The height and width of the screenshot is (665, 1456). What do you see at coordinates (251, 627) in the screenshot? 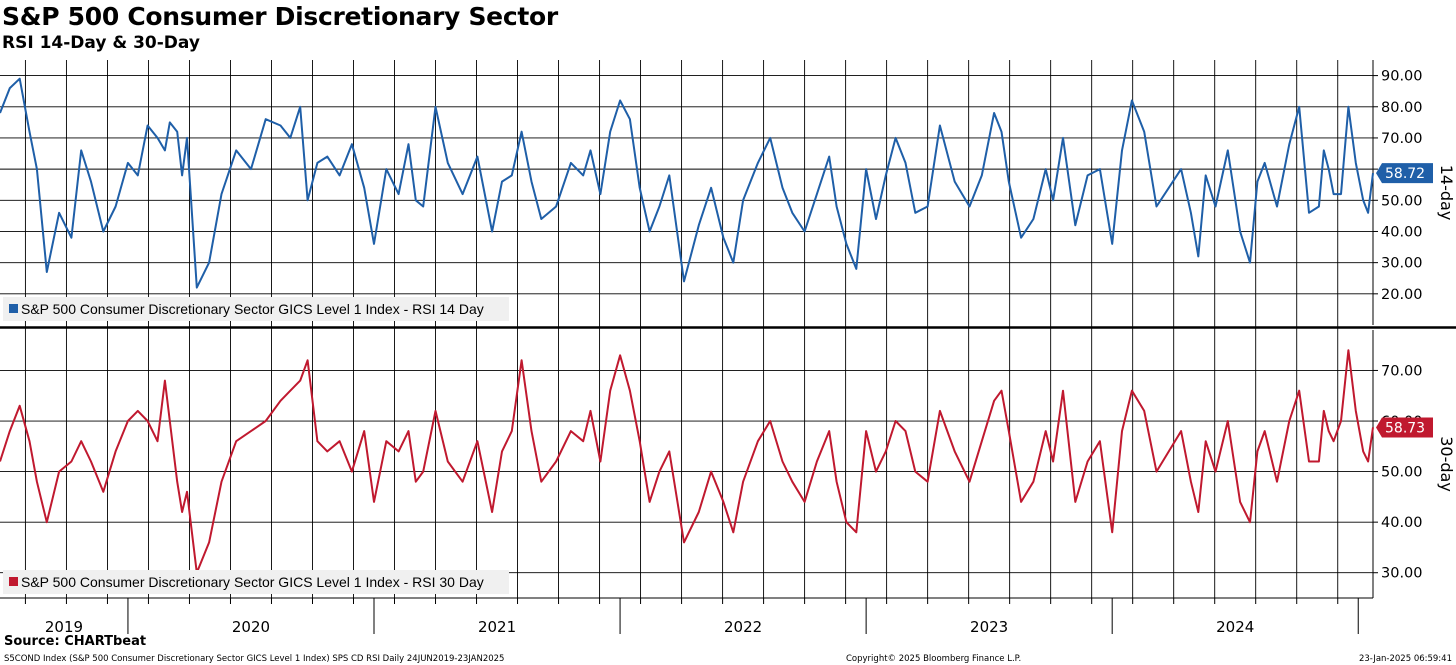
I see `x-year-label: 2020` at bounding box center [251, 627].